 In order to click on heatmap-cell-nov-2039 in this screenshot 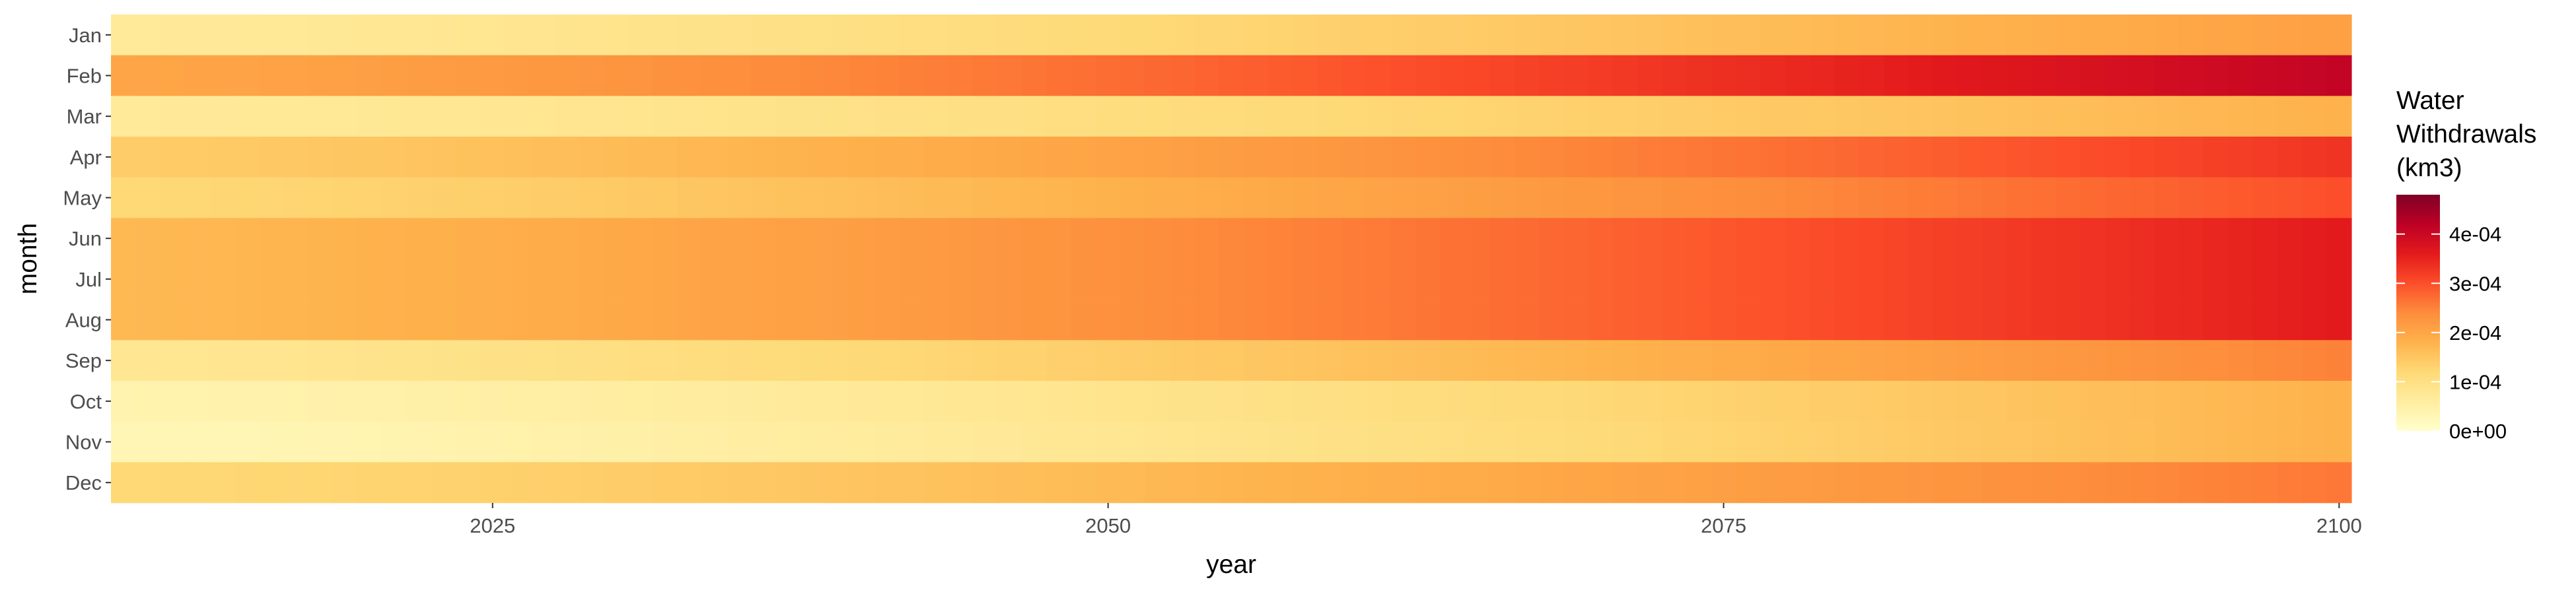, I will do `click(837, 442)`.